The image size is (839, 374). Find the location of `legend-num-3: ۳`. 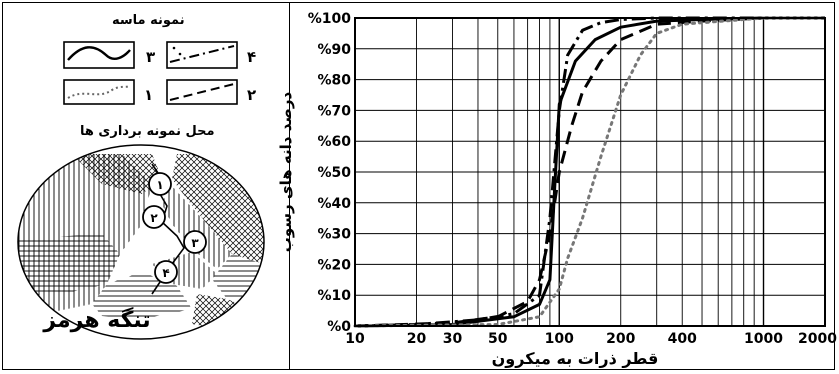

legend-num-3: ۳ is located at coordinates (150, 57).